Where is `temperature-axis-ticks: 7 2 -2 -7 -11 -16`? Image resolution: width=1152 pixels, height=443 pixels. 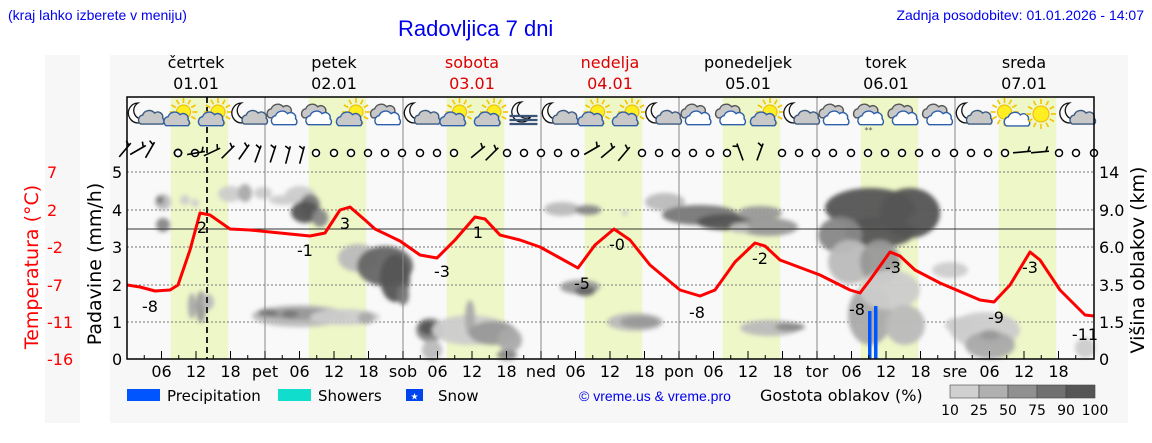 temperature-axis-ticks: 7 2 -2 -7 -11 -16 is located at coordinates (60, 266).